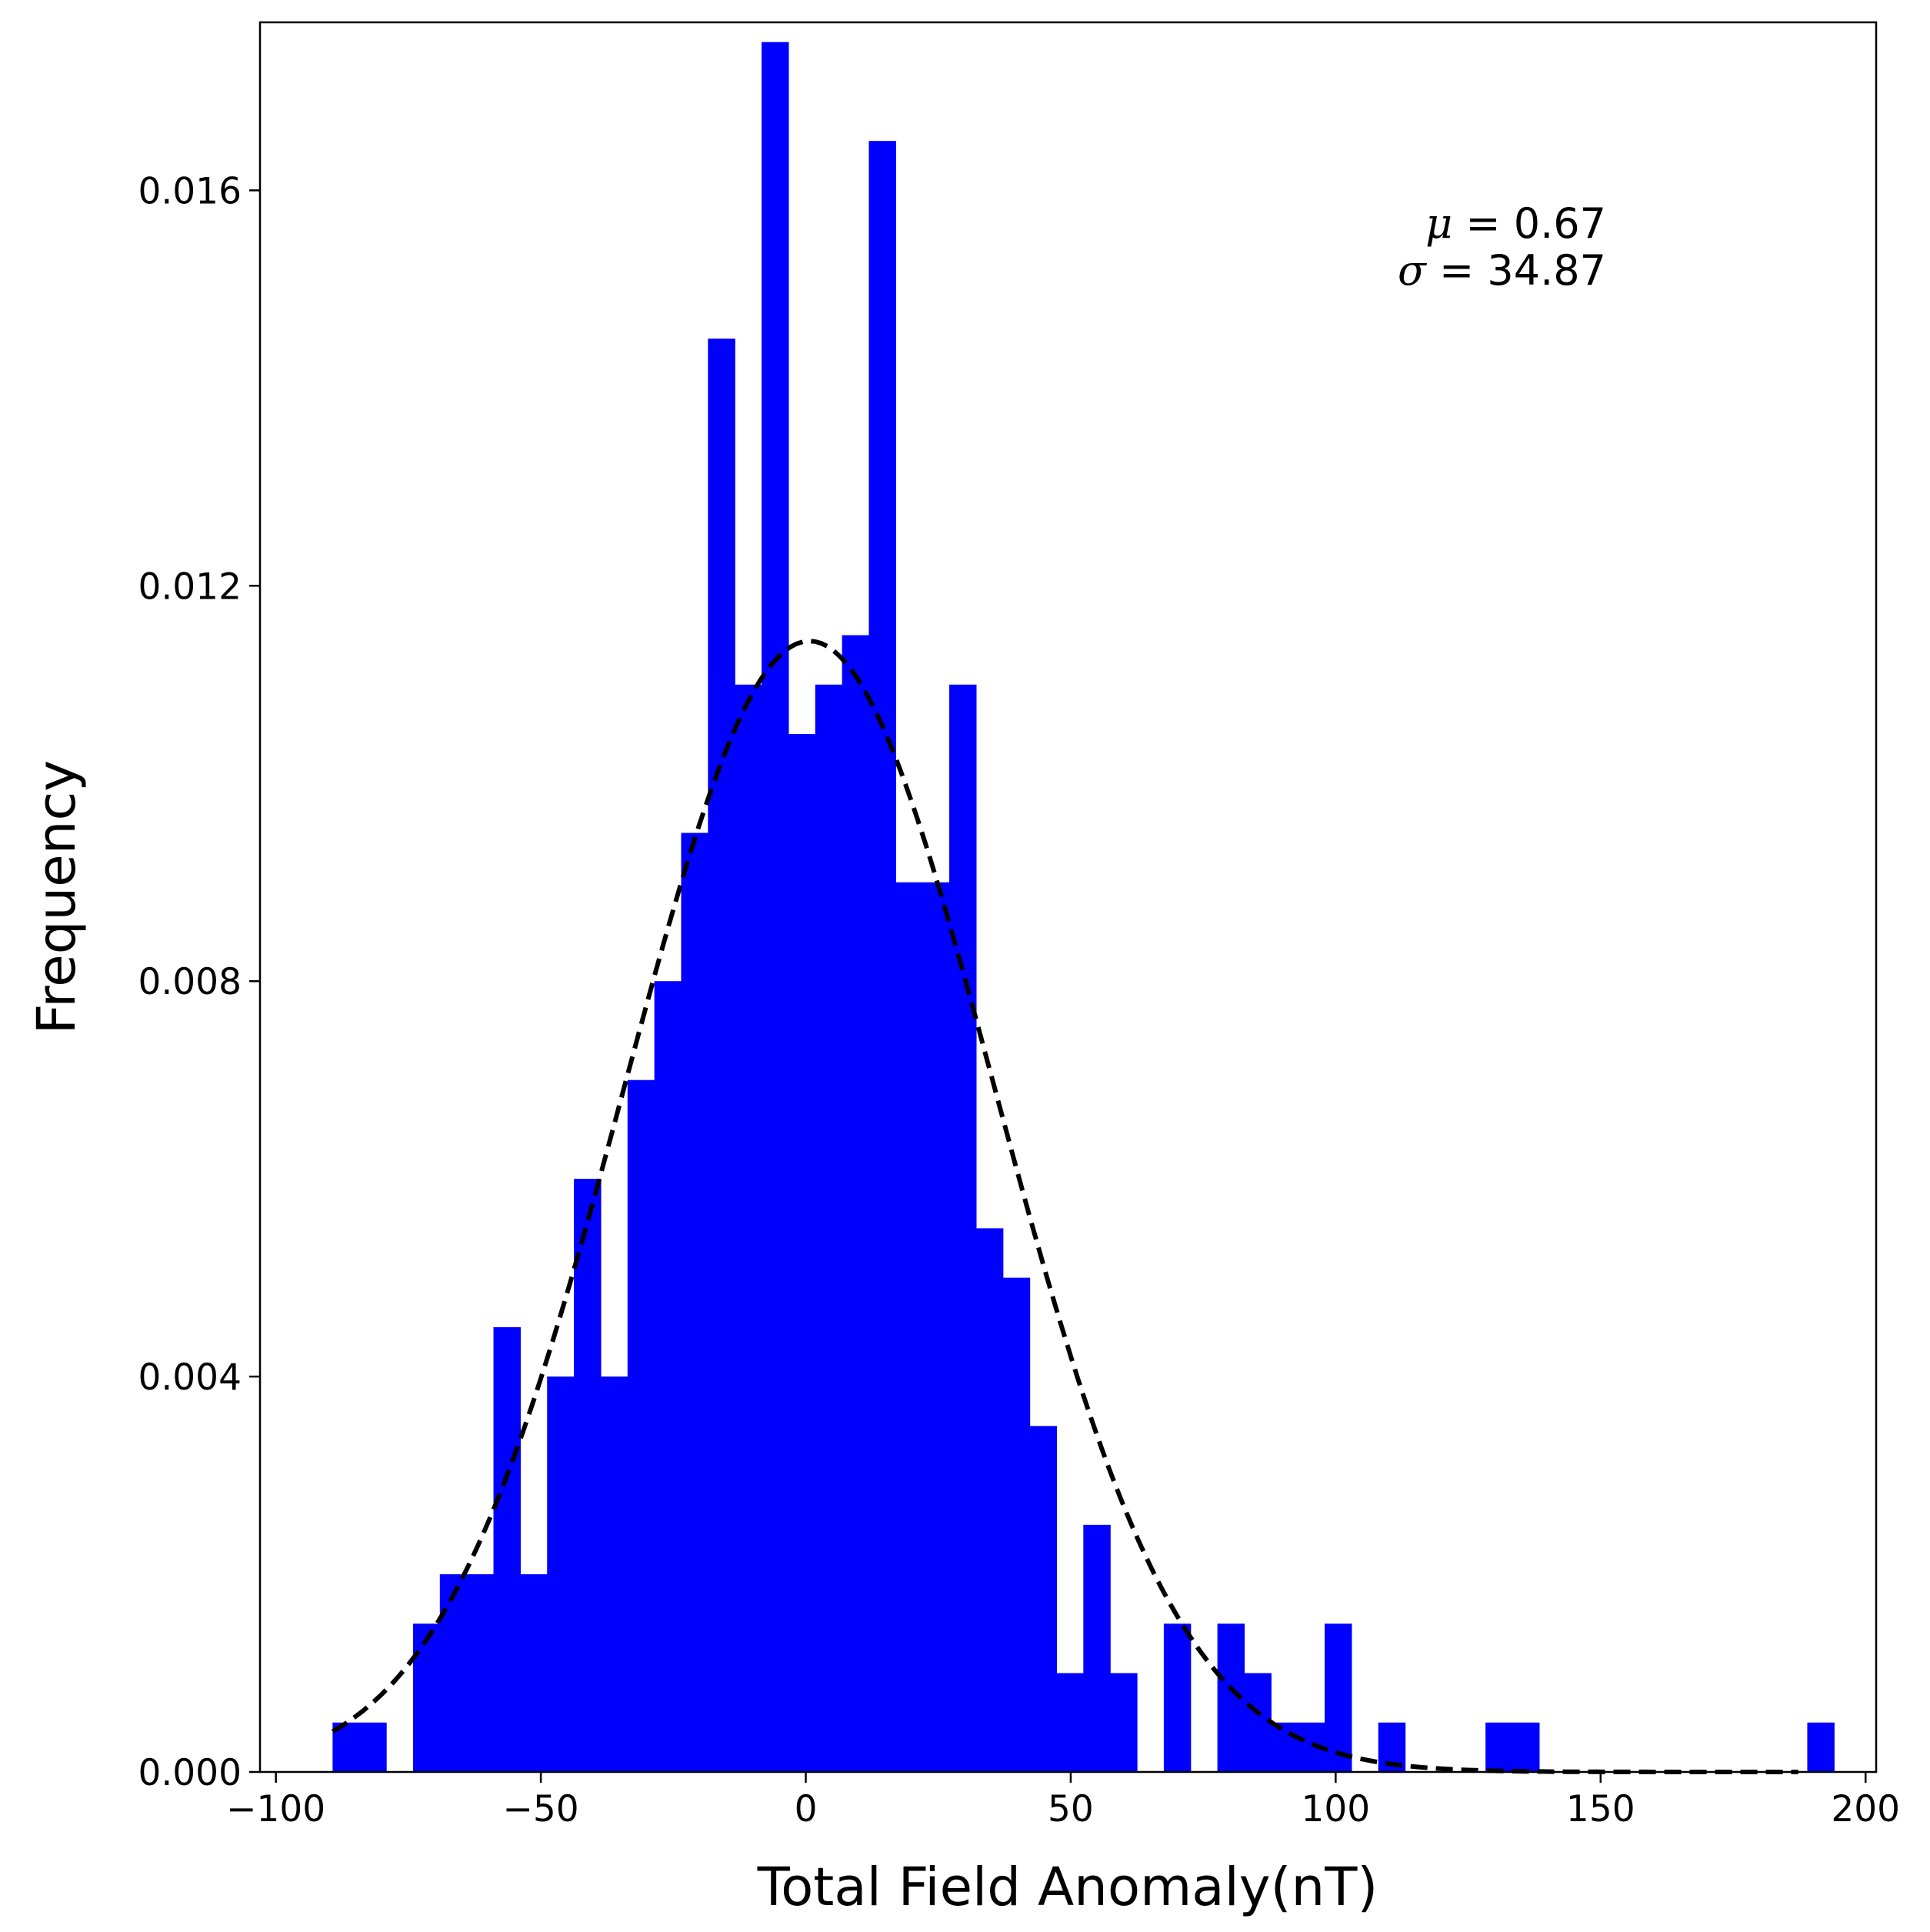 The height and width of the screenshot is (1932, 1930). Describe the element at coordinates (190, 587) in the screenshot. I see `y-tick-label: 0.012` at that location.